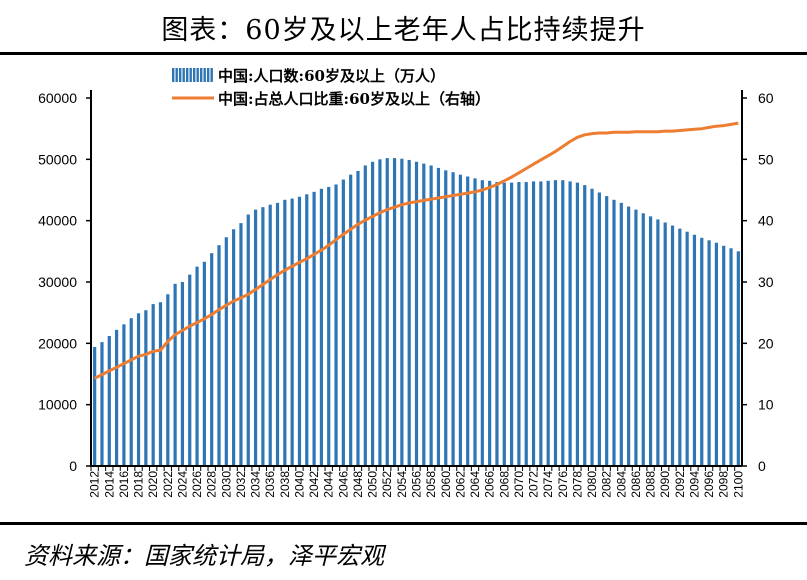 The height and width of the screenshot is (580, 807). What do you see at coordinates (446, 484) in the screenshot?
I see `x-tick-label: 2060` at bounding box center [446, 484].